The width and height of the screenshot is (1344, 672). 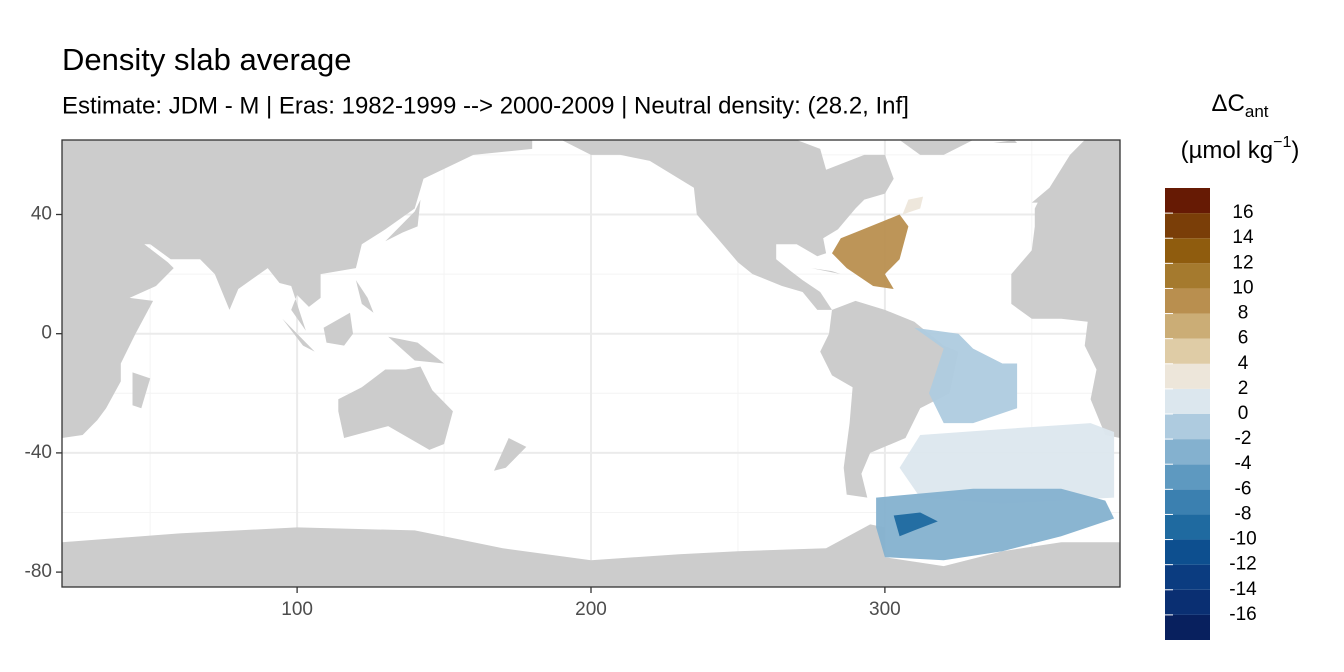 I want to click on legend-label: 12, so click(x=1242, y=262).